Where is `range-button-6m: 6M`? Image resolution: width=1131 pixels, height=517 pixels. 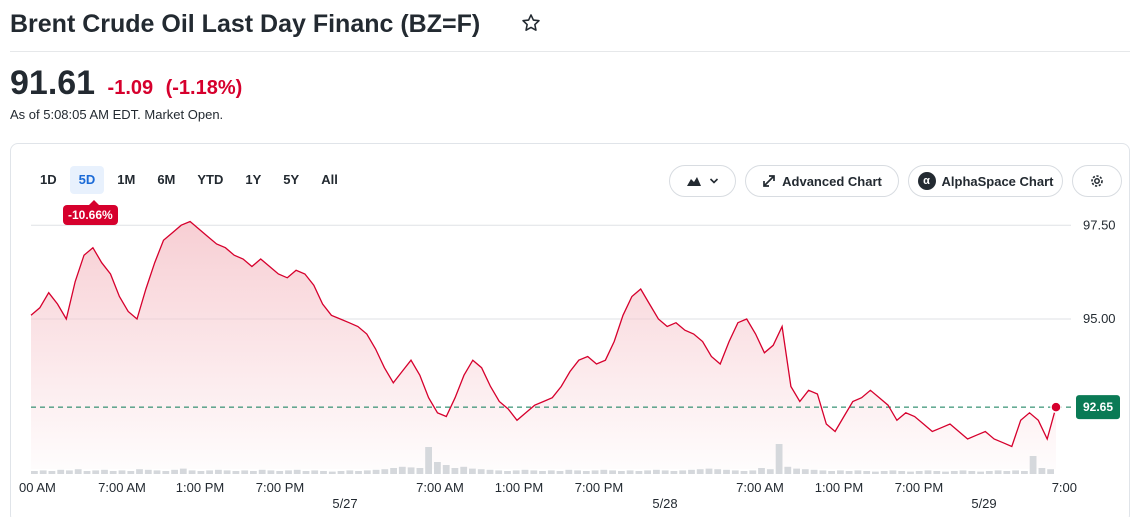
range-button-6m: 6M is located at coordinates (166, 179).